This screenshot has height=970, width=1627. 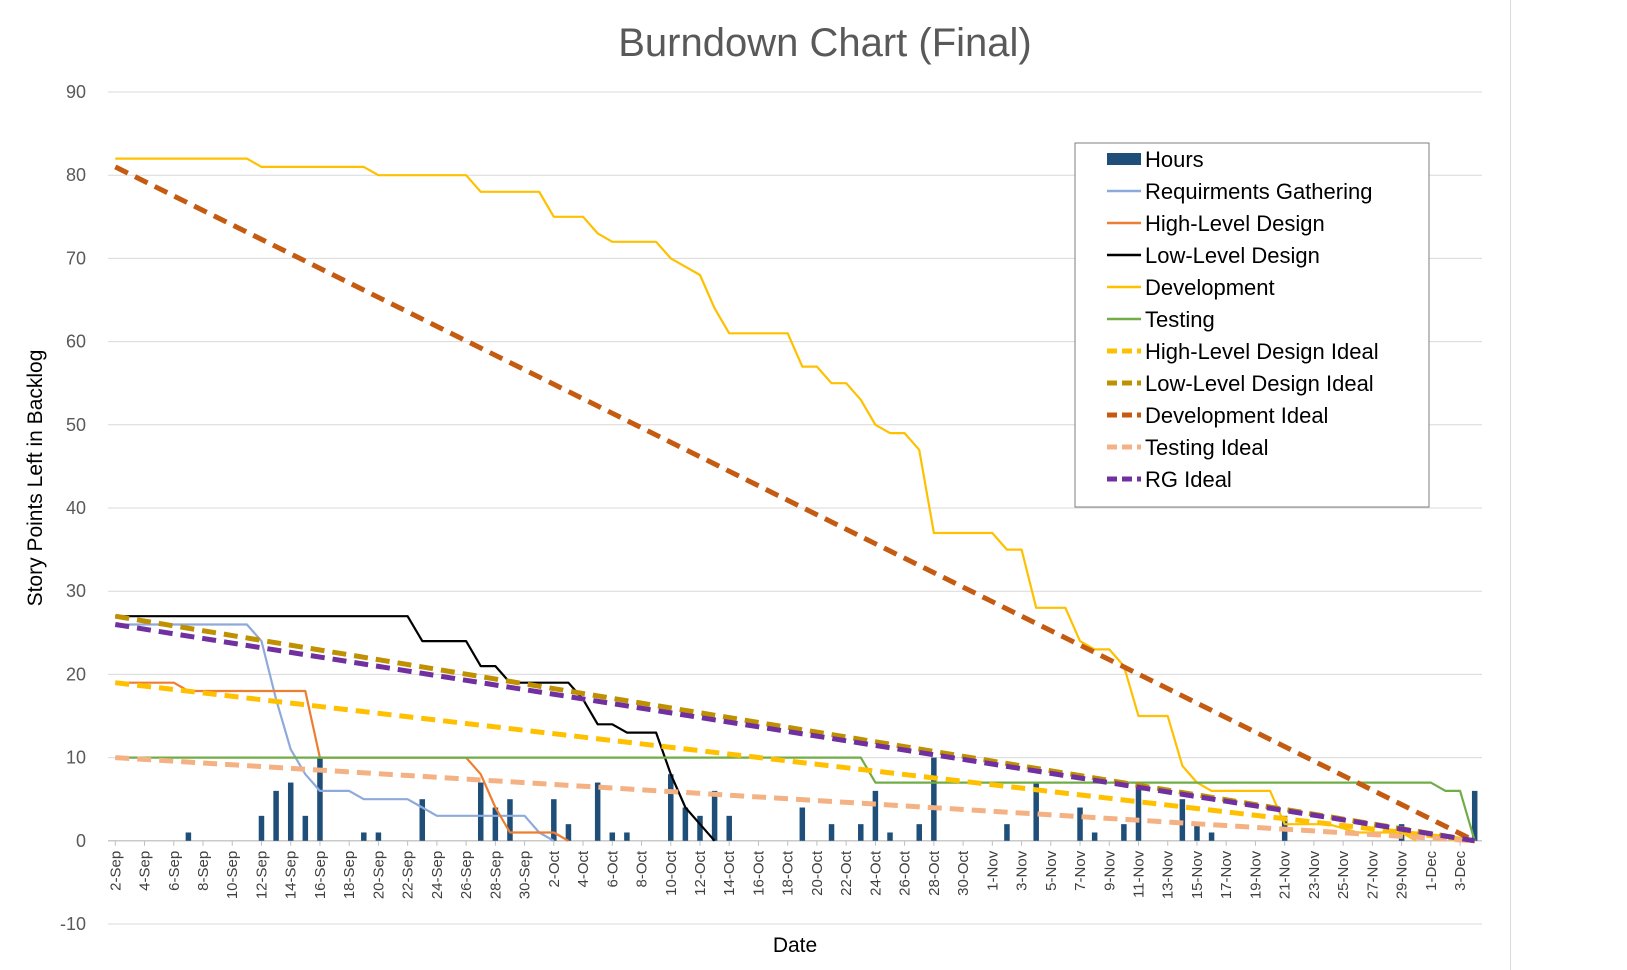 What do you see at coordinates (1258, 191) in the screenshot?
I see `legend-label-requirments-gathering: Requirments Gathering` at bounding box center [1258, 191].